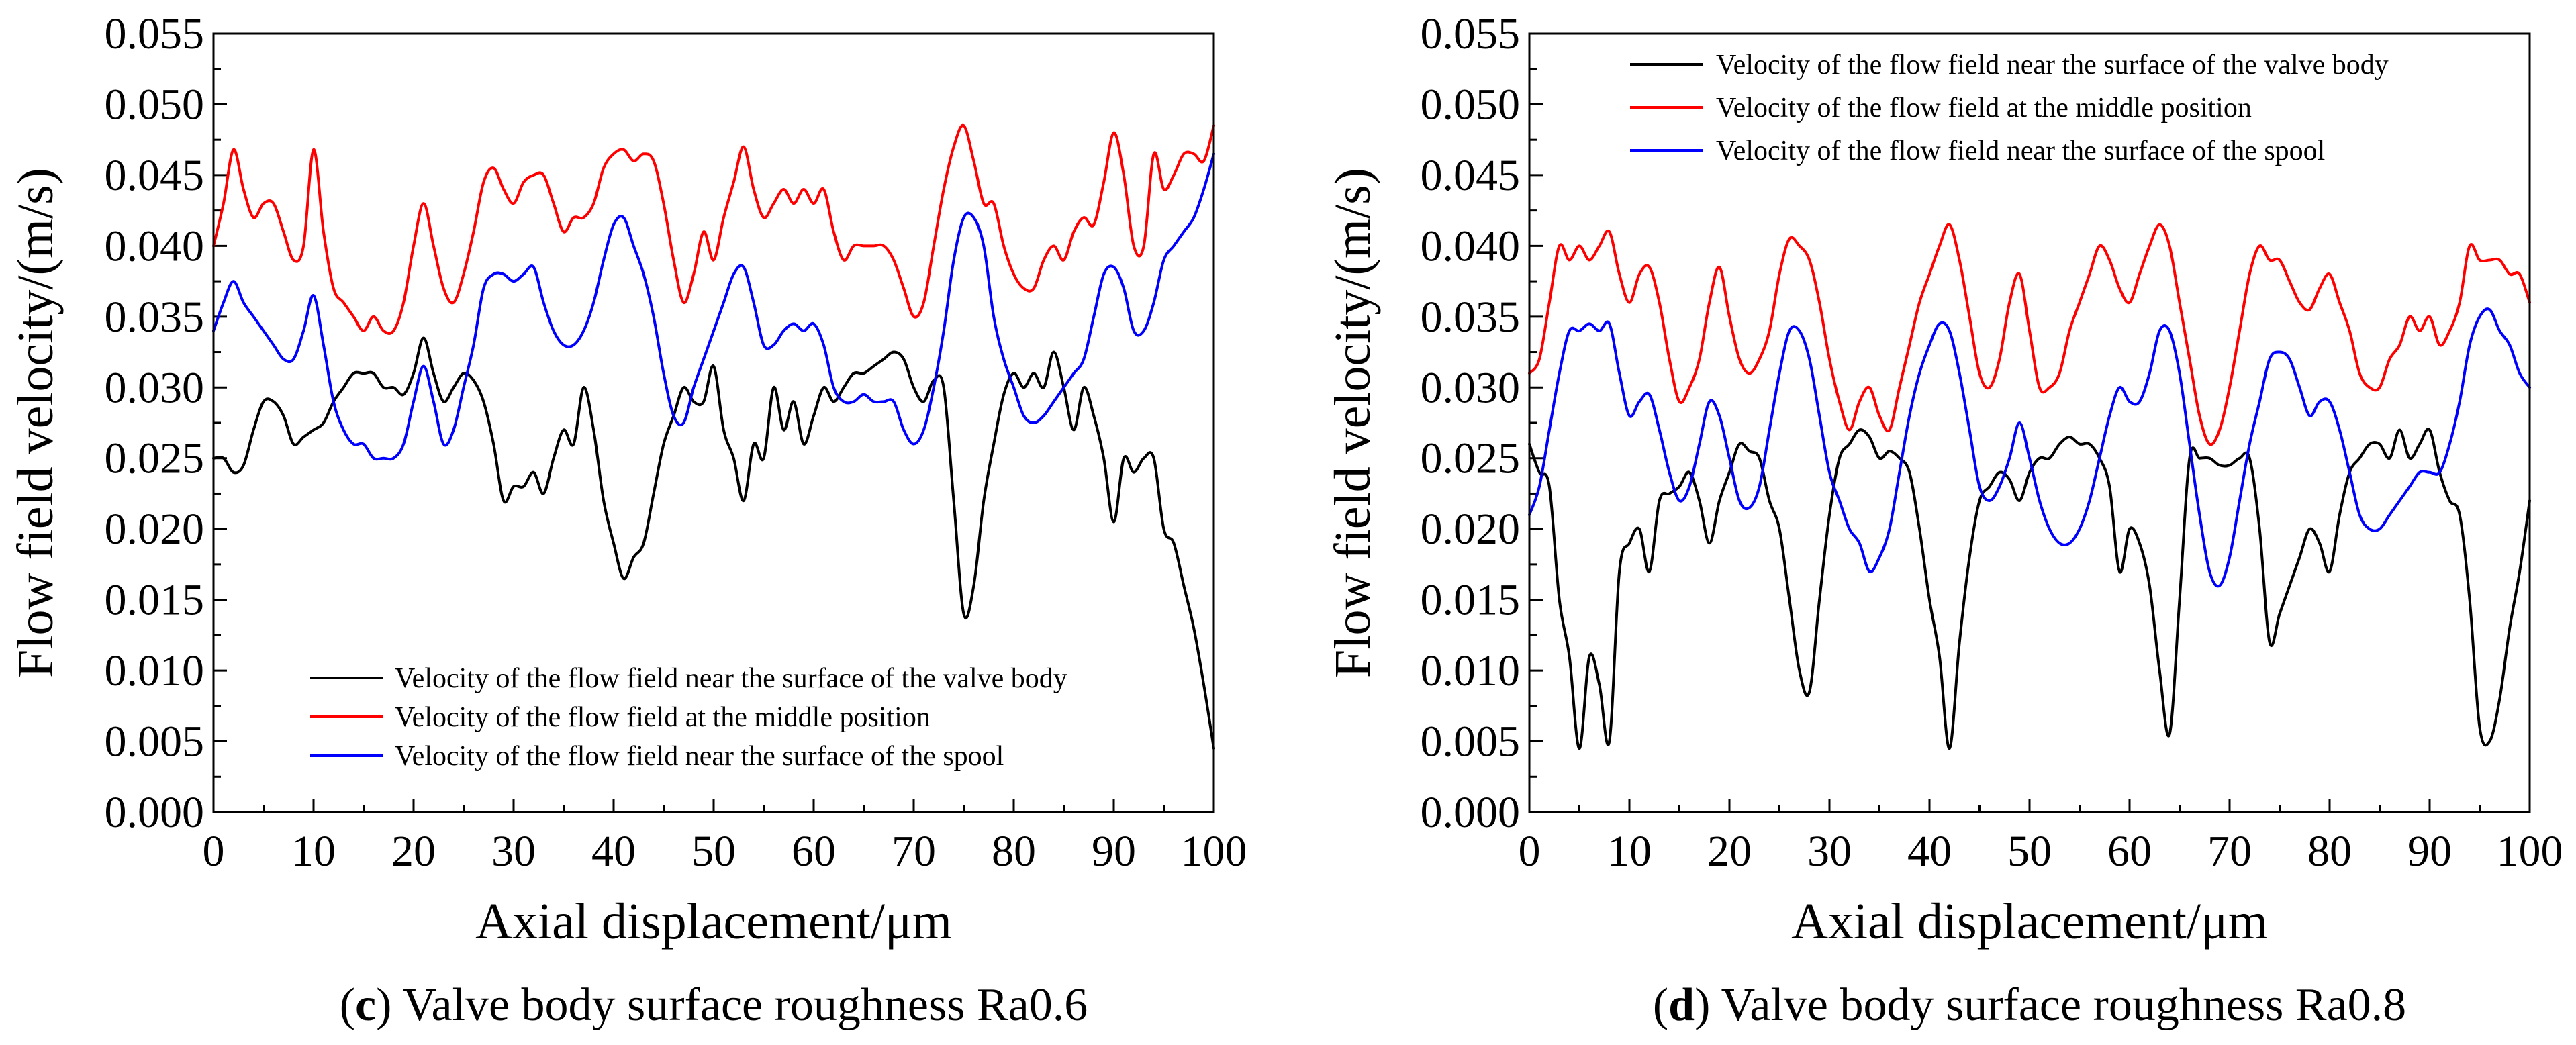  What do you see at coordinates (155, 600) in the screenshot?
I see `chart-c-y-tick-label: 0.015` at bounding box center [155, 600].